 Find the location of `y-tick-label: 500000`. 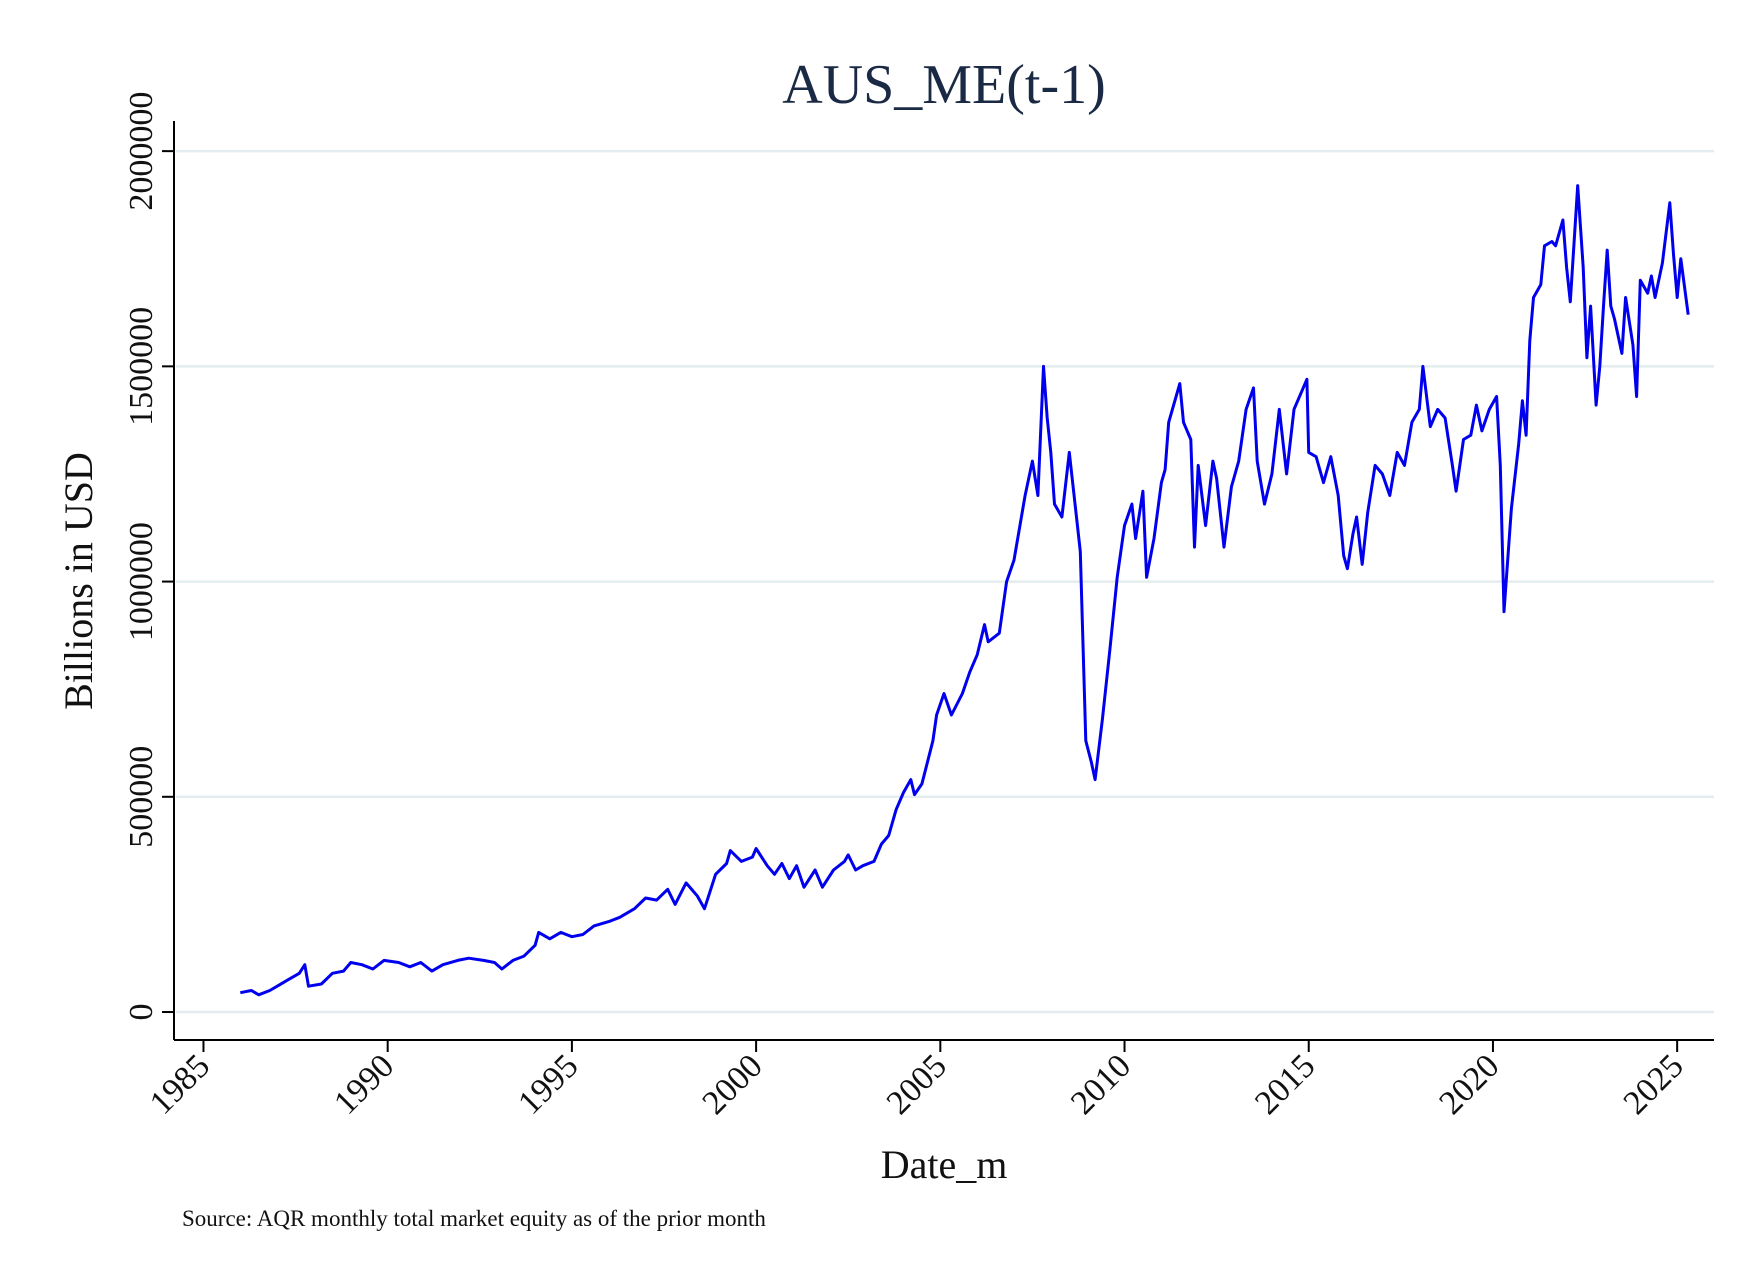

y-tick-label: 500000 is located at coordinates (141, 797).